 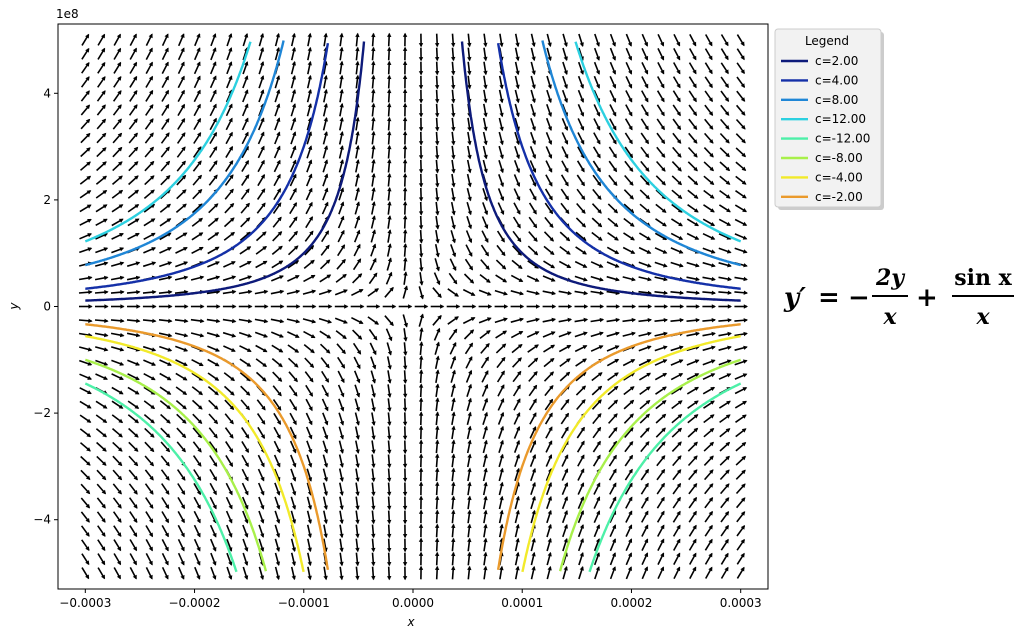 What do you see at coordinates (650, 465) in the screenshot?
I see `solution-curve-right-c--8-00` at bounding box center [650, 465].